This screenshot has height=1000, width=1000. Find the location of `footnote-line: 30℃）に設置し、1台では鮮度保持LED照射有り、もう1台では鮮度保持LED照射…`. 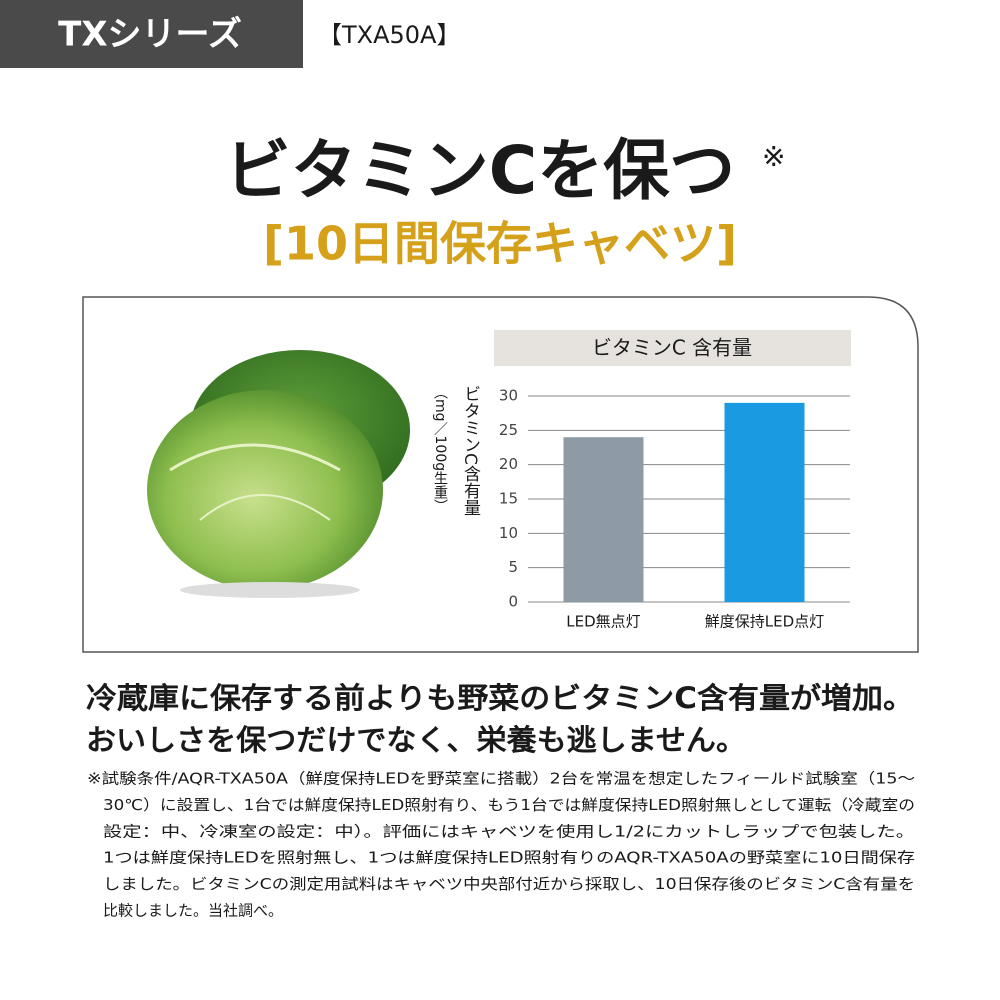

footnote-line: 30℃）に設置し、1台では鮮度保持LED照射有り、もう1台では鮮度保持LED照射… is located at coordinates (509, 805).